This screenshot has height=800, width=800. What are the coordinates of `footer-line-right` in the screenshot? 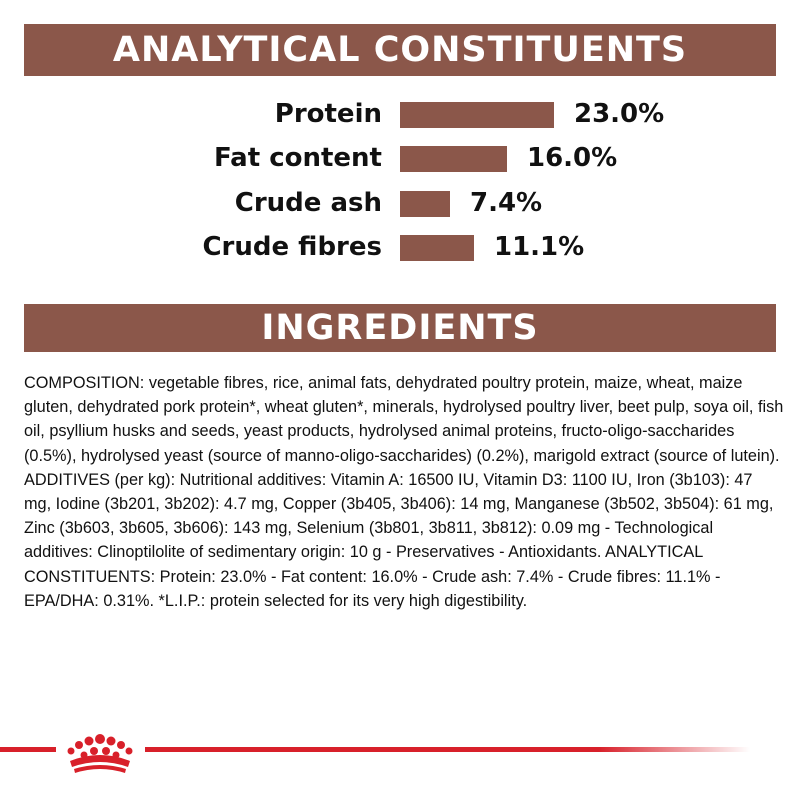 It's located at (447, 749).